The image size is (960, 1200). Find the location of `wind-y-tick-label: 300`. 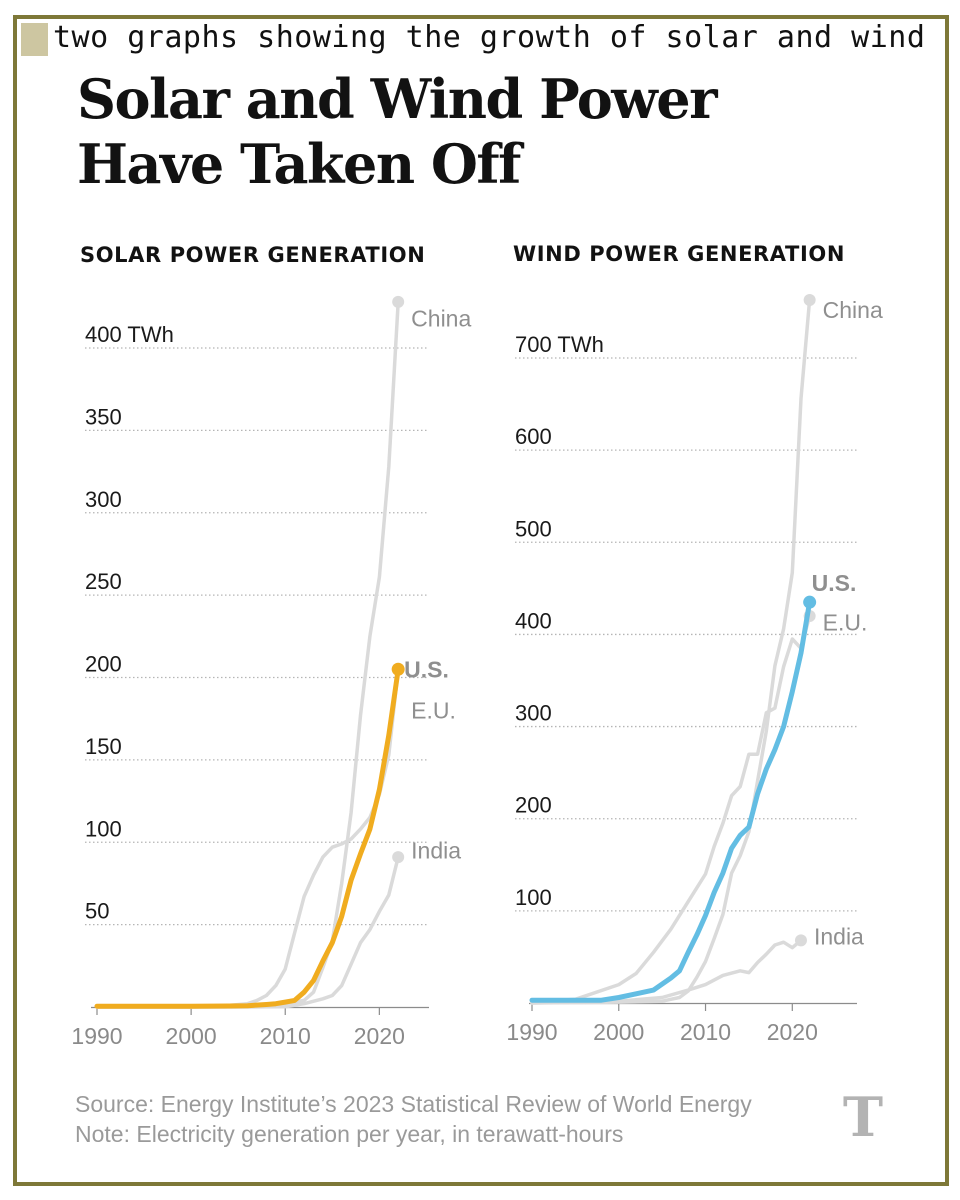

wind-y-tick-label: 300 is located at coordinates (533, 713).